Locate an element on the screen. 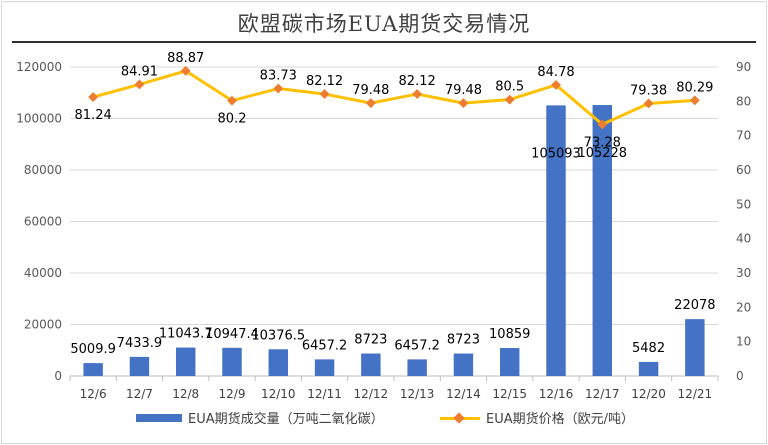  y-right-tick-label: 0 is located at coordinates (740, 376).